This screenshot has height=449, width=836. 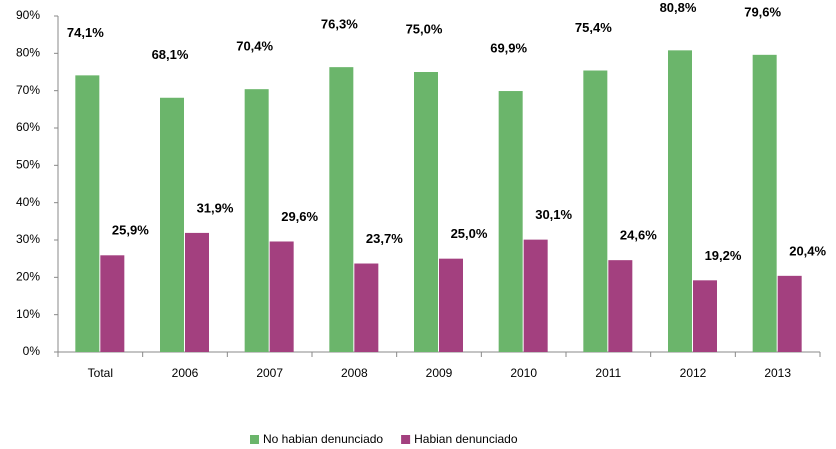 I want to click on x-tick-label: 2012, so click(x=693, y=373).